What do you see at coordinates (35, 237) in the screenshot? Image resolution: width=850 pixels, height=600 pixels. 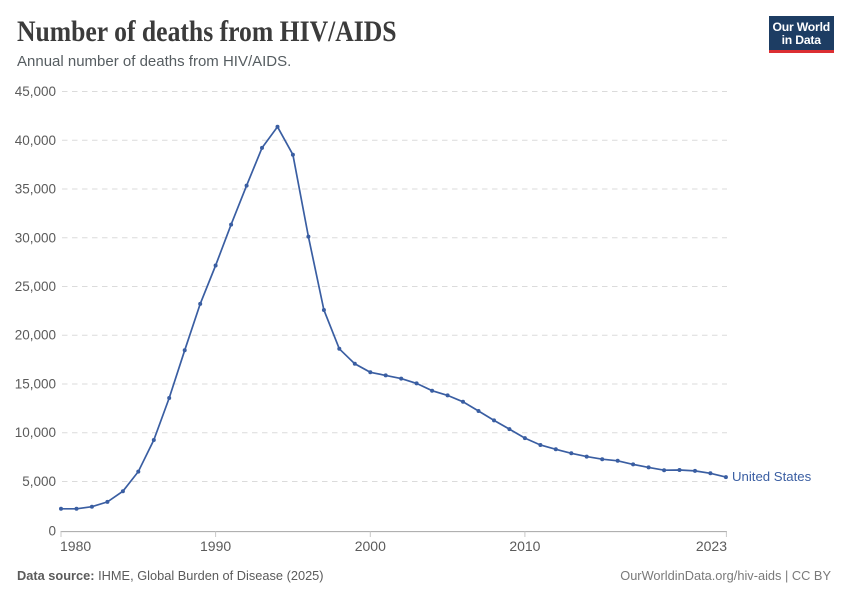 I see `svg-text: 30,000` at bounding box center [35, 237].